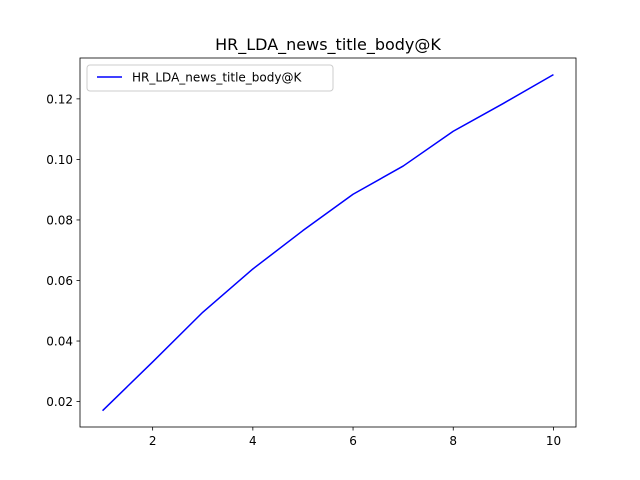 The width and height of the screenshot is (640, 480). What do you see at coordinates (59, 99) in the screenshot?
I see `y-tick-label: 0.12` at bounding box center [59, 99].